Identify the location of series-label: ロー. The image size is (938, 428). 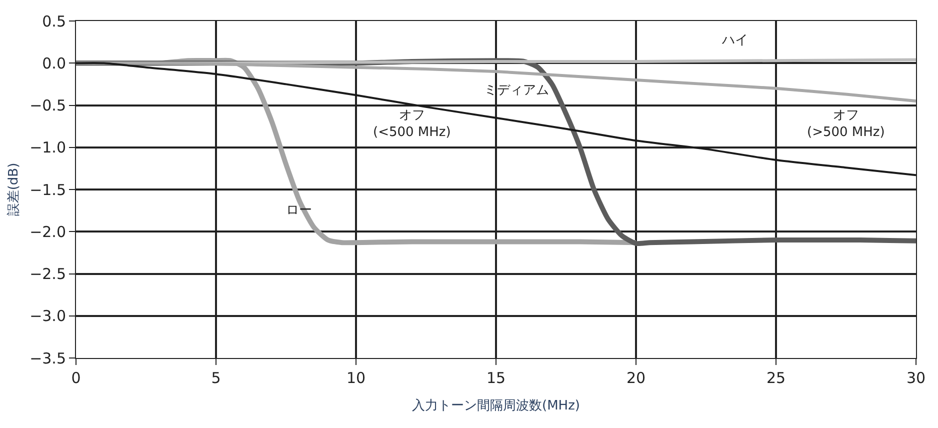
(299, 210).